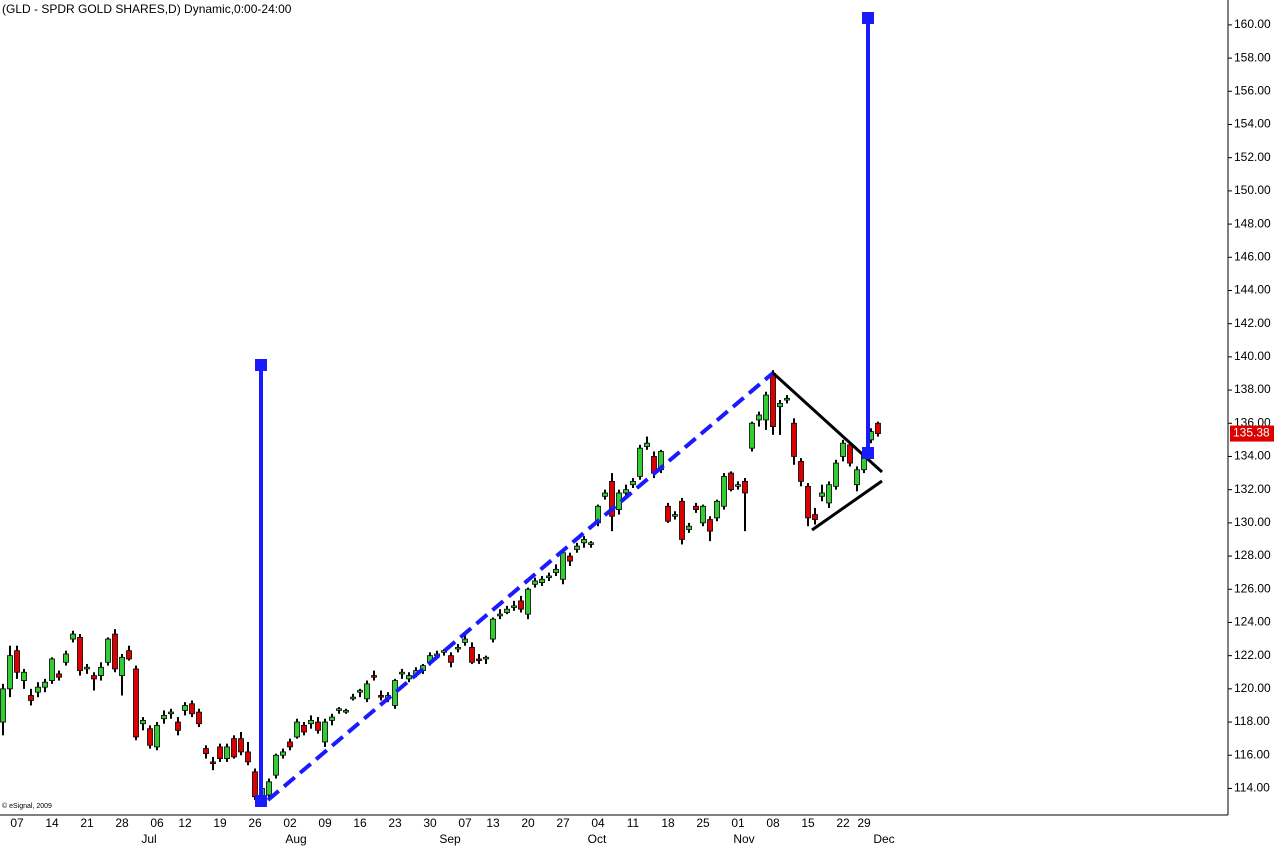 This screenshot has width=1276, height=848. What do you see at coordinates (1252, 721) in the screenshot?
I see `y-tick-label: 118.00` at bounding box center [1252, 721].